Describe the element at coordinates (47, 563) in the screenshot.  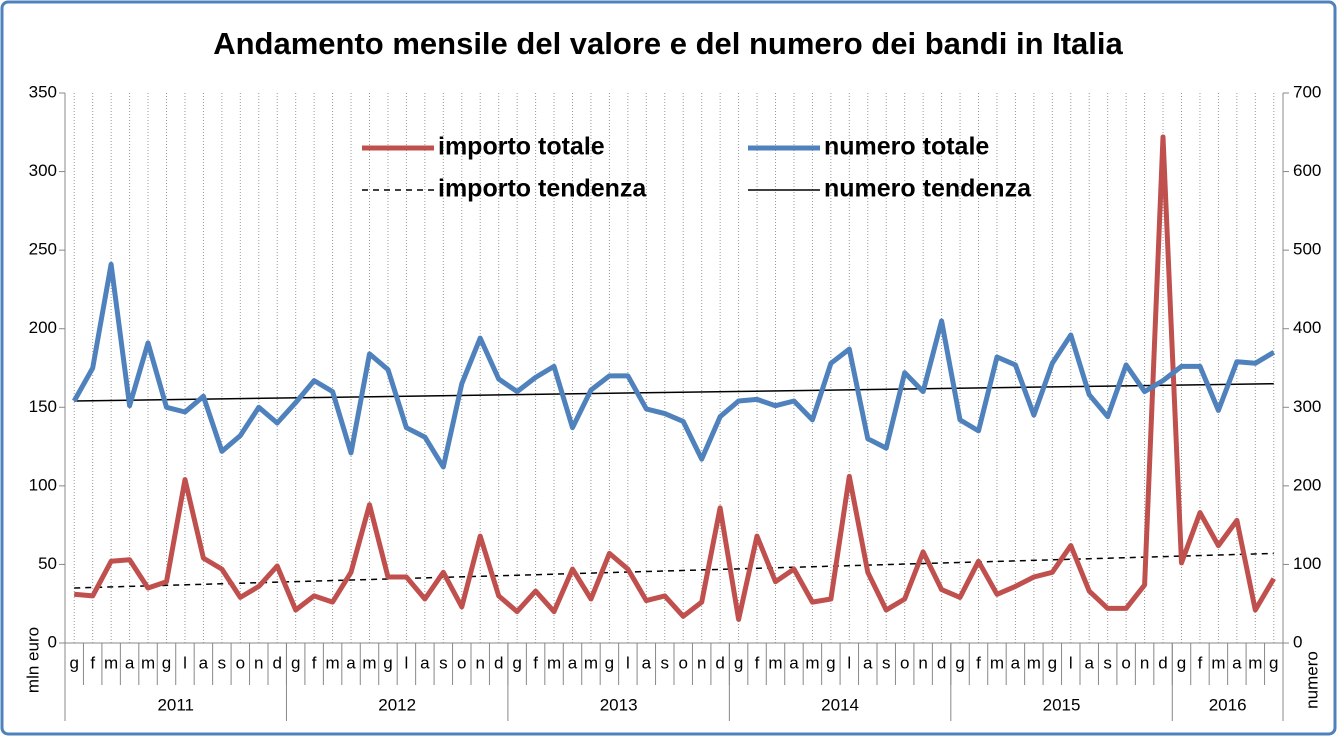
I see `y-tick-label: 50` at that location.